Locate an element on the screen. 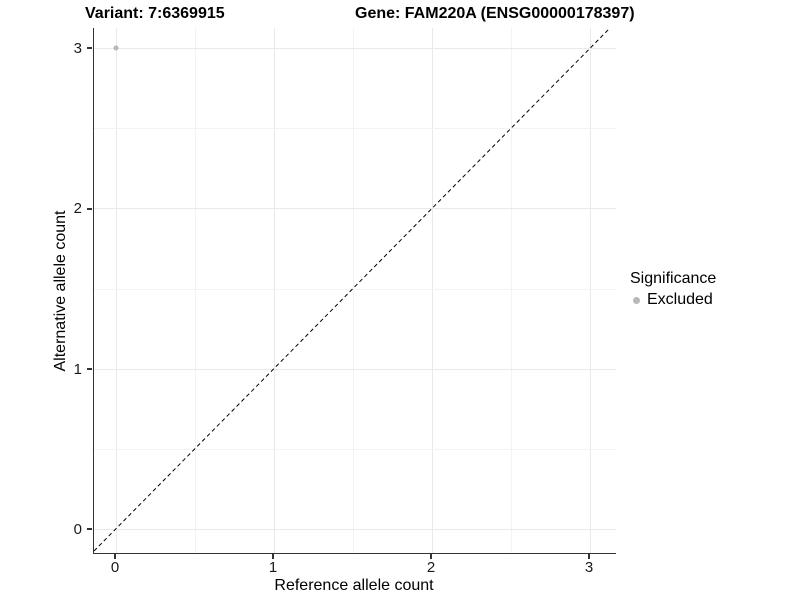 This screenshot has width=800, height=600. data-point-excluded is located at coordinates (116, 48).